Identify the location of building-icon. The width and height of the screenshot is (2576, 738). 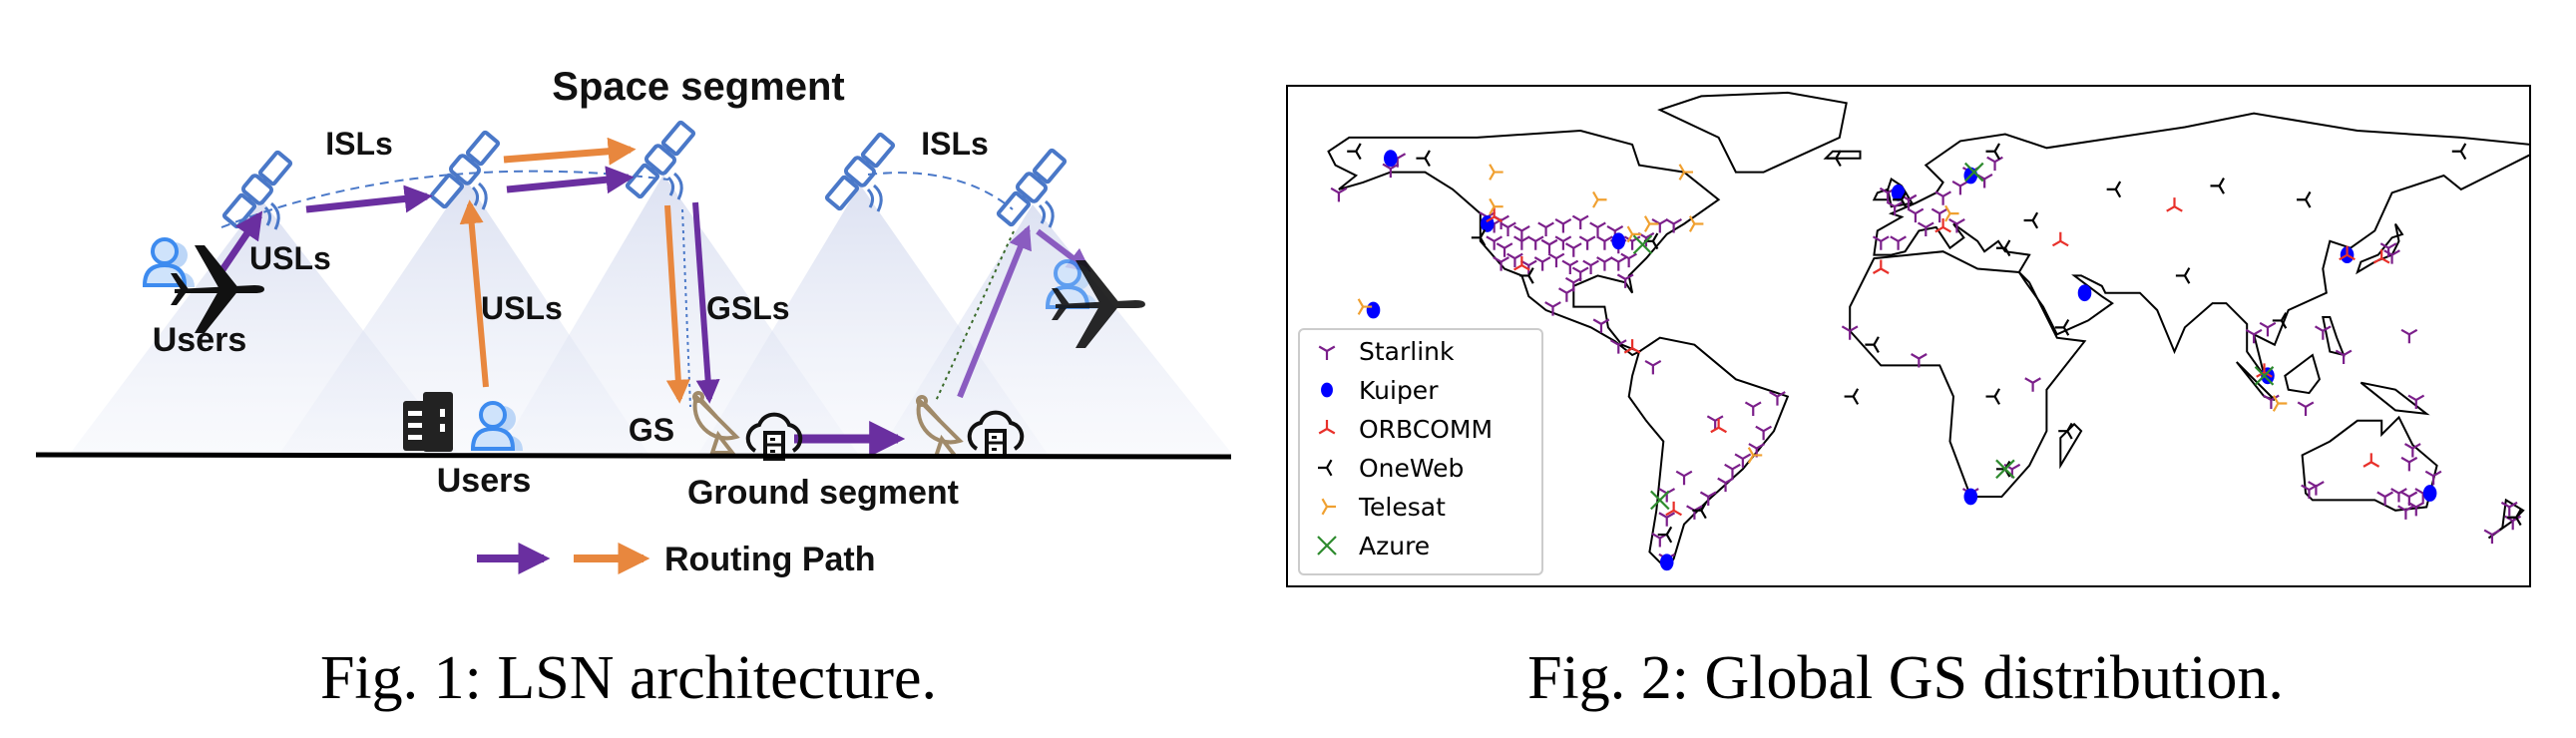
(428, 422).